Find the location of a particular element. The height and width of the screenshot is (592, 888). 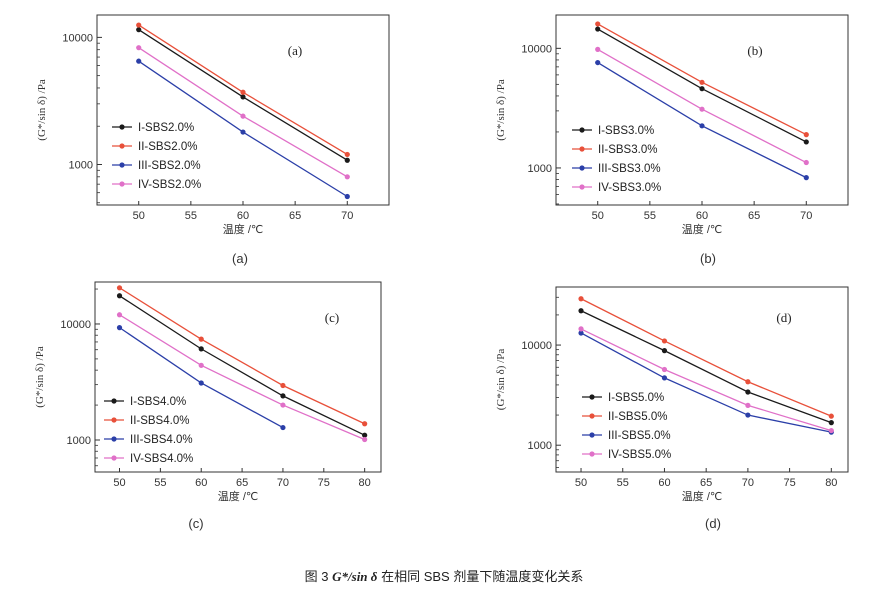

caption-suffix: 在相同 SBS 剂量下随温度变化关系 is located at coordinates (482, 576).